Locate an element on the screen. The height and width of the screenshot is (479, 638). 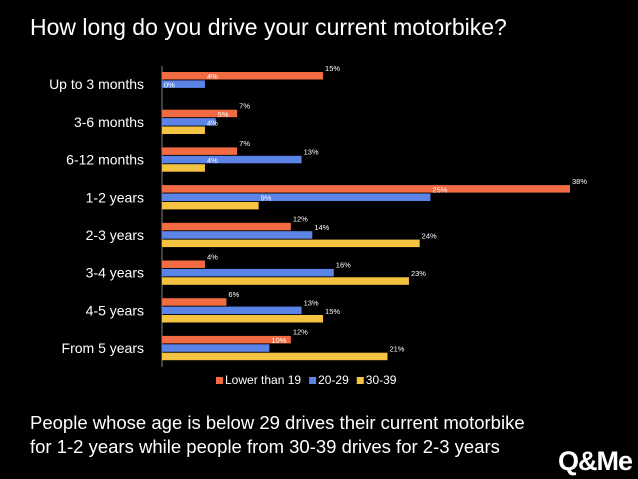
legend-label: 30-39 is located at coordinates (381, 380).